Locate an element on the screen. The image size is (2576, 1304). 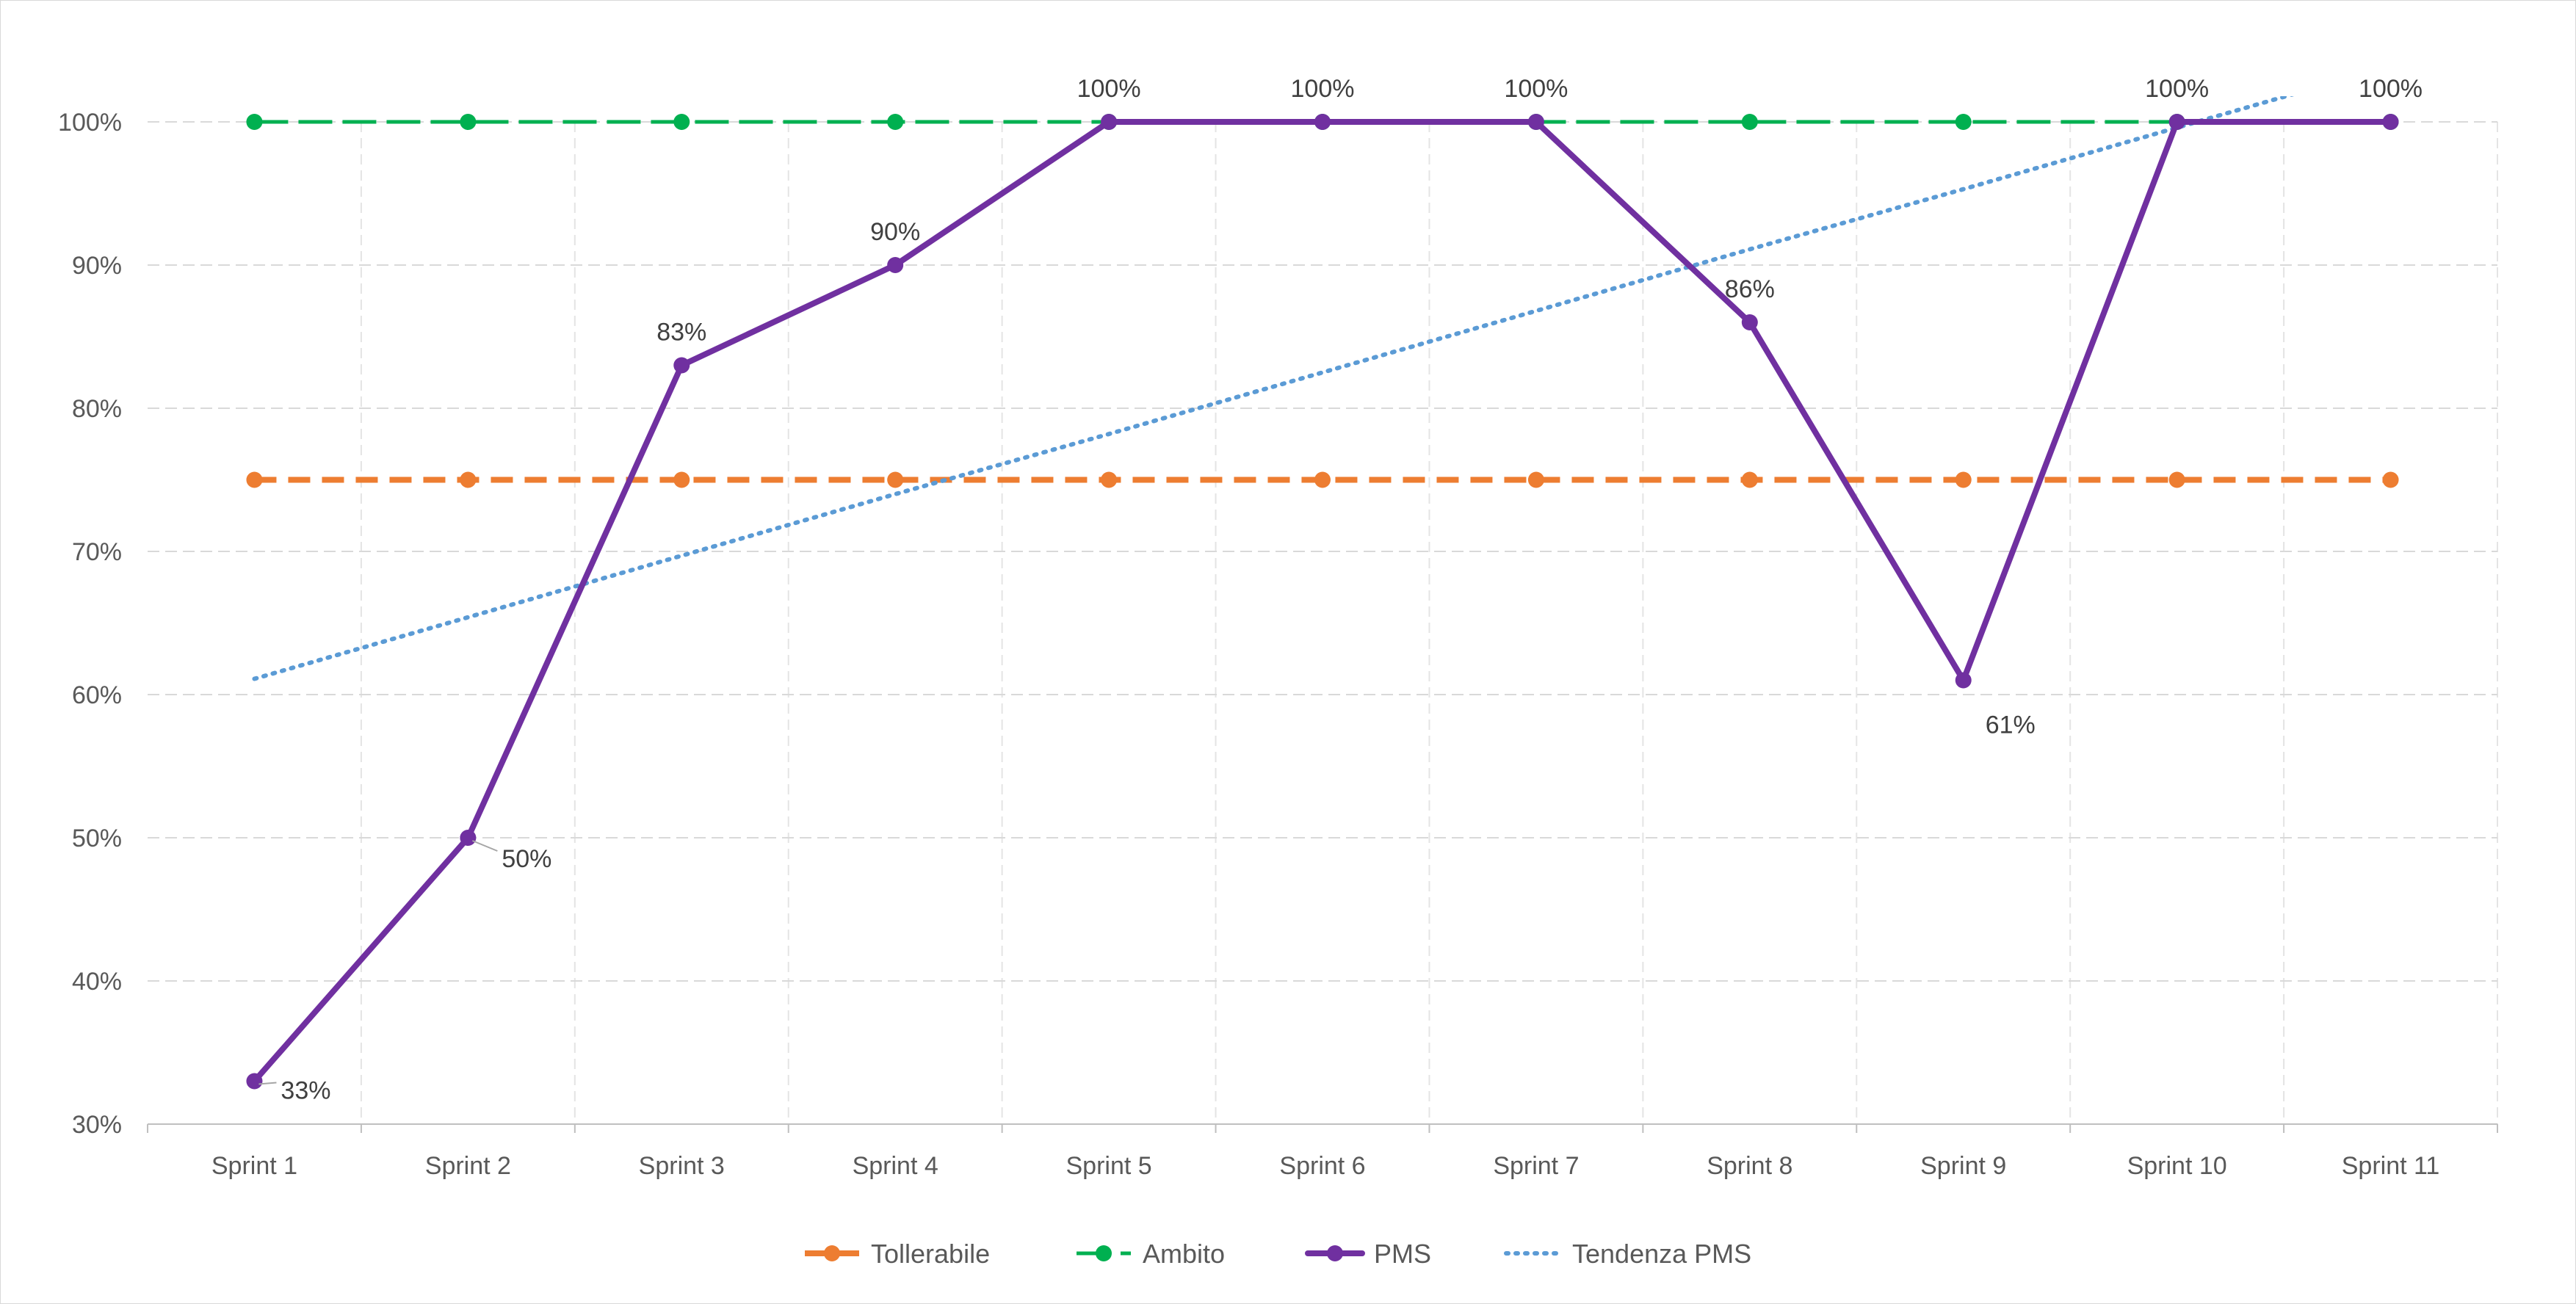
legend-label: Tollerabile is located at coordinates (930, 1254).